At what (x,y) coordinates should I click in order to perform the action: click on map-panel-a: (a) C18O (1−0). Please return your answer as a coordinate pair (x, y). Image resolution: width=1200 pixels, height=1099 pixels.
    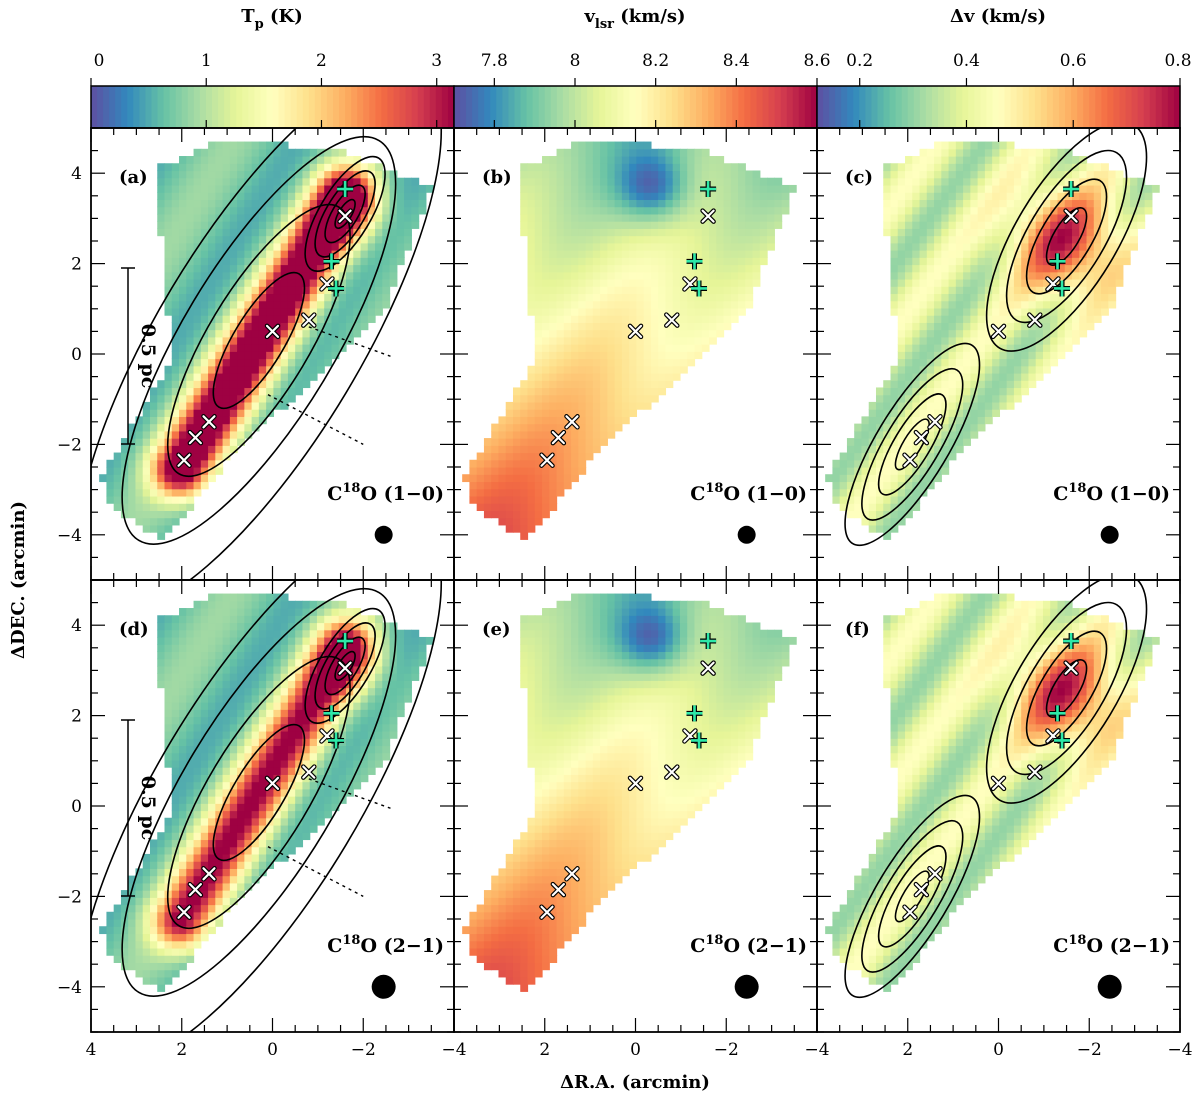
    Looking at the image, I should click on (267, 354).